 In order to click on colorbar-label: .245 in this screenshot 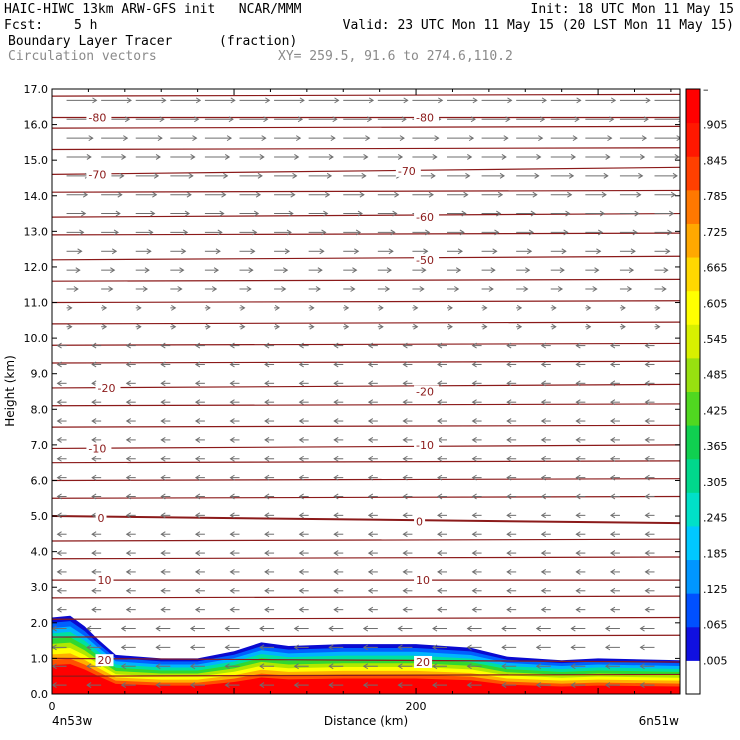, I will do `click(715, 518)`.